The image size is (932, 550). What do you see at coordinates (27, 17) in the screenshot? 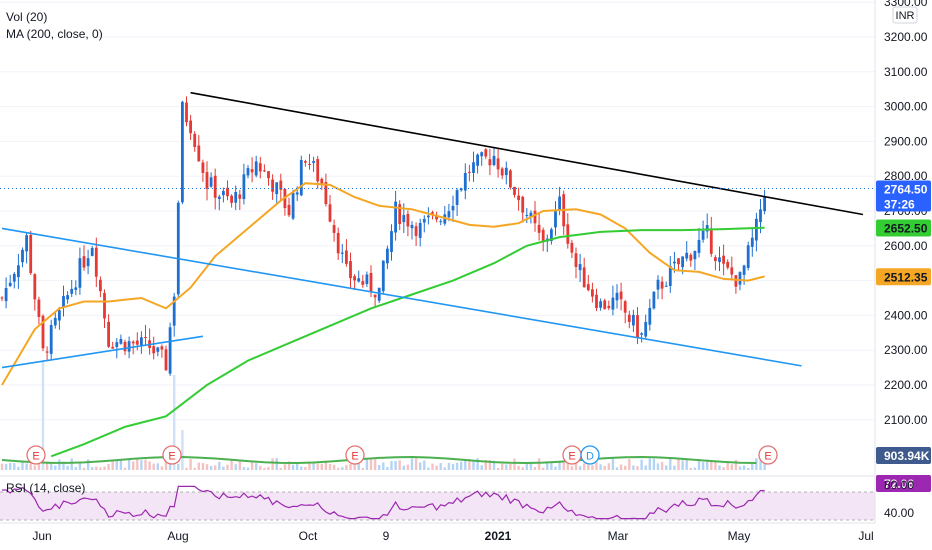
I see `vol-legend: Vol (20)` at bounding box center [27, 17].